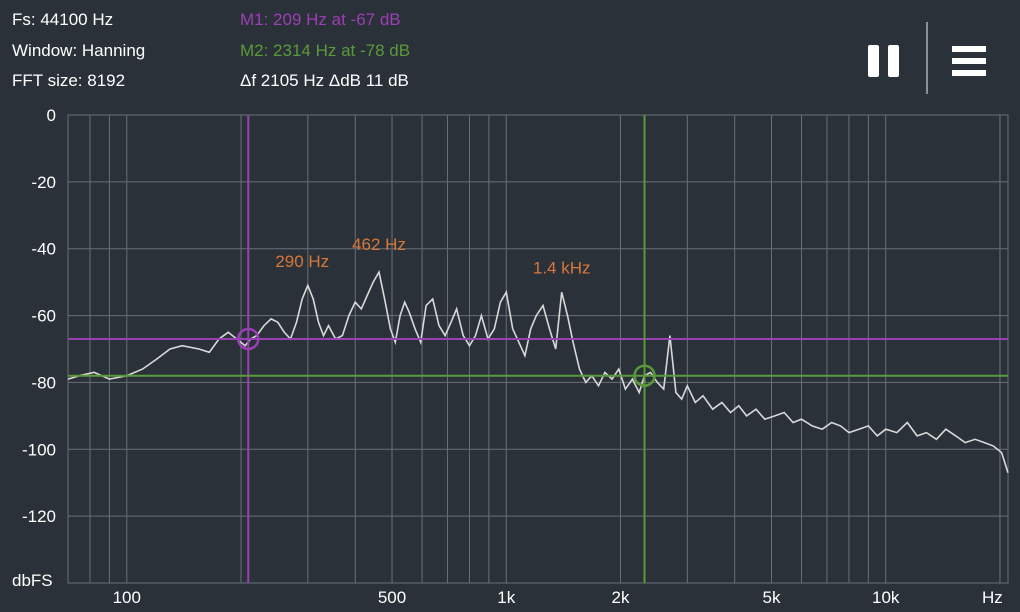  I want to click on y-tick-label: 0, so click(51, 115).